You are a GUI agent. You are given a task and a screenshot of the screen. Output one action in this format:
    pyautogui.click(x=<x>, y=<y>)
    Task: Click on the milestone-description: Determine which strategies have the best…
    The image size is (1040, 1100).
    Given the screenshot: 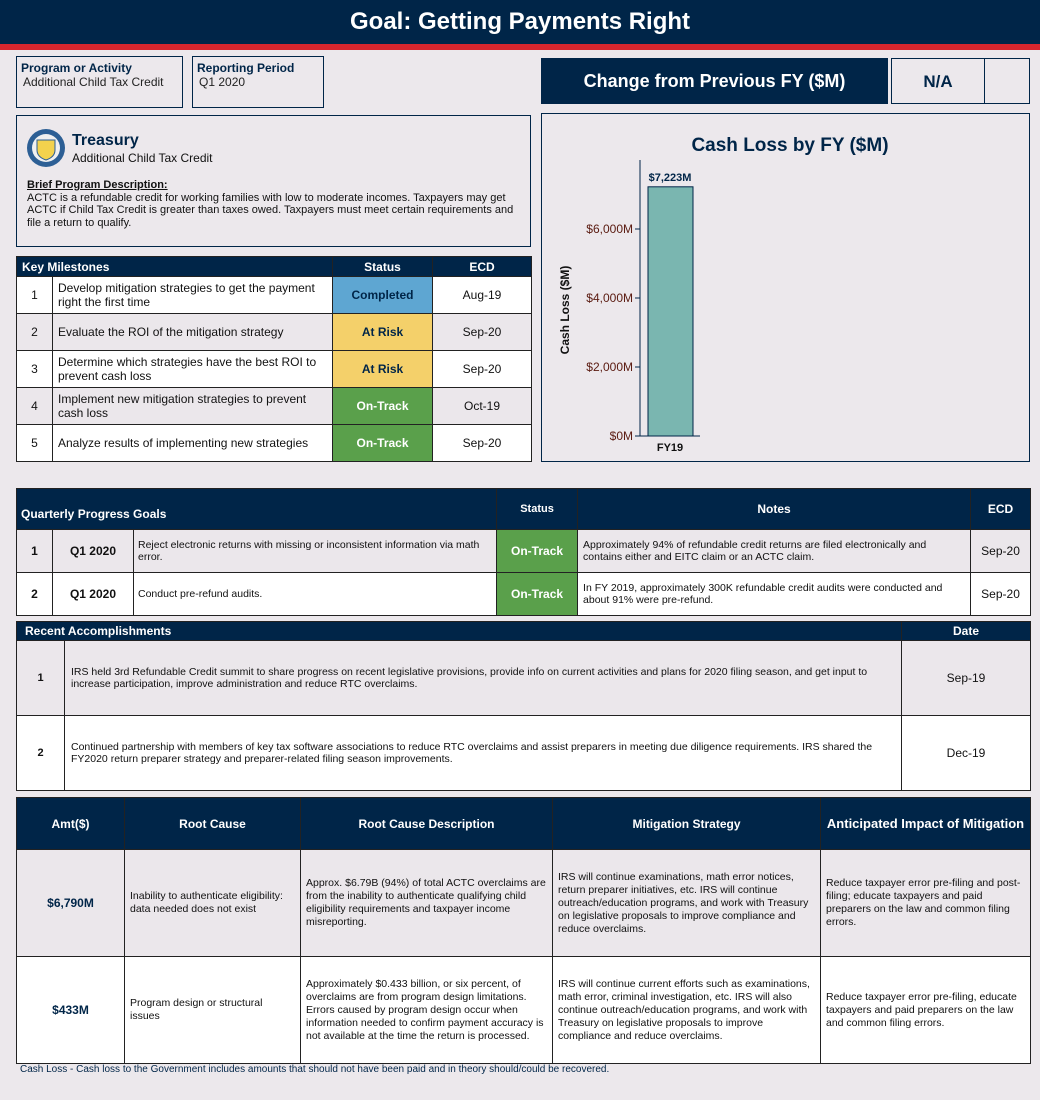 What is the action you would take?
    pyautogui.click(x=192, y=369)
    